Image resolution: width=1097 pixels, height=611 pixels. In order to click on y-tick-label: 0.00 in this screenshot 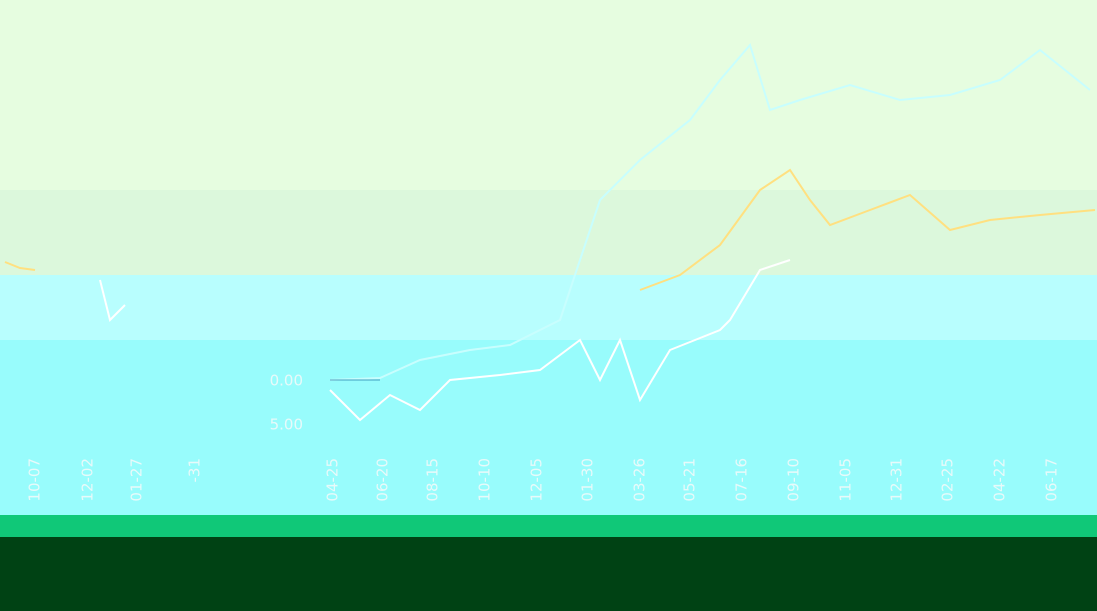, I will do `click(286, 381)`.